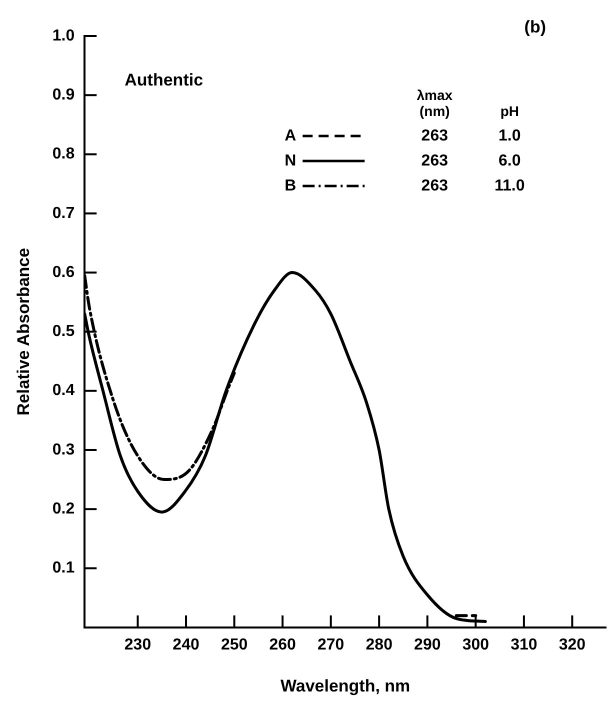  What do you see at coordinates (290, 185) in the screenshot?
I see `legend-label: B` at bounding box center [290, 185].